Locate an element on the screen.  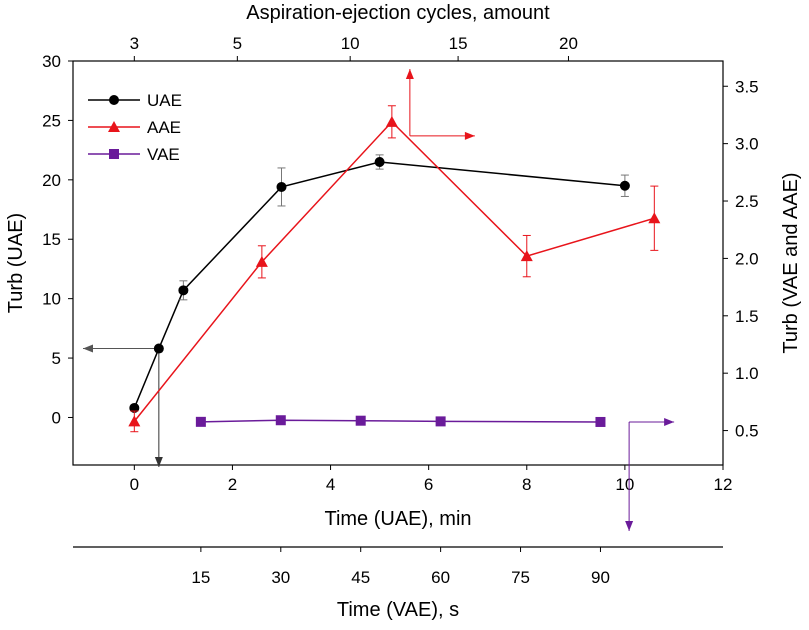
x2-tick-label: 15 is located at coordinates (200, 577).